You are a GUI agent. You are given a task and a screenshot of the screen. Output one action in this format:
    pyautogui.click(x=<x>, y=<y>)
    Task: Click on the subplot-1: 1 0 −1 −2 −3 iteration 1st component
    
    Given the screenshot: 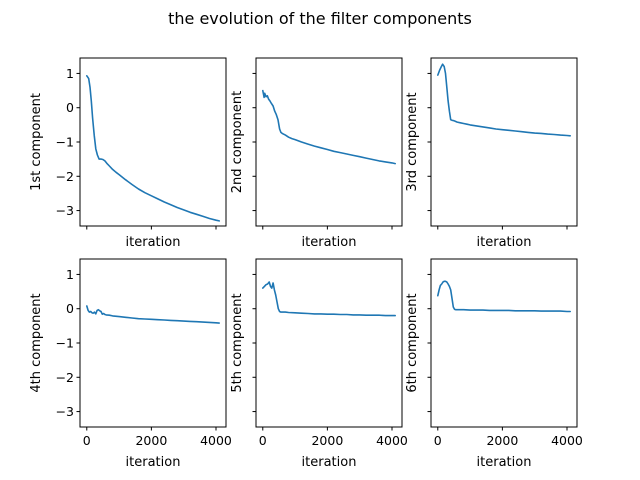 What is the action you would take?
    pyautogui.click(x=128, y=153)
    